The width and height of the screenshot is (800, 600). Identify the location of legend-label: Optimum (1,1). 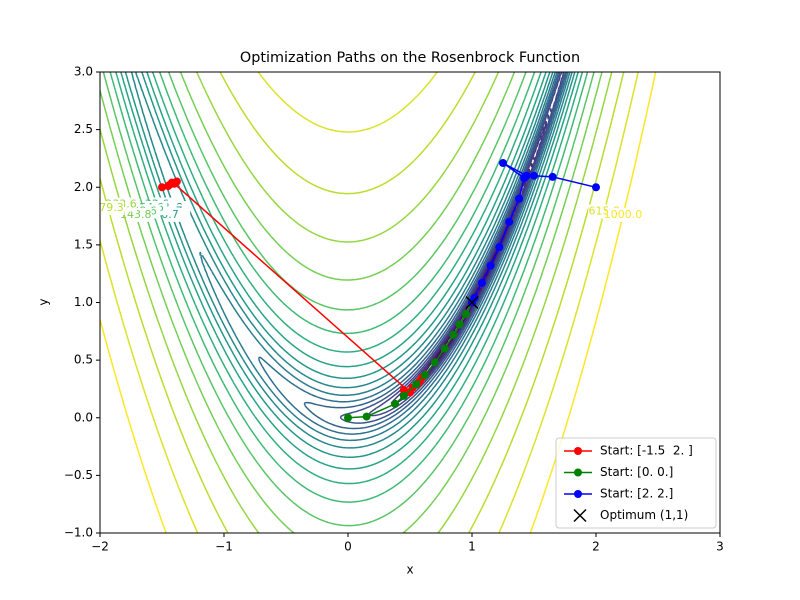
(644, 515).